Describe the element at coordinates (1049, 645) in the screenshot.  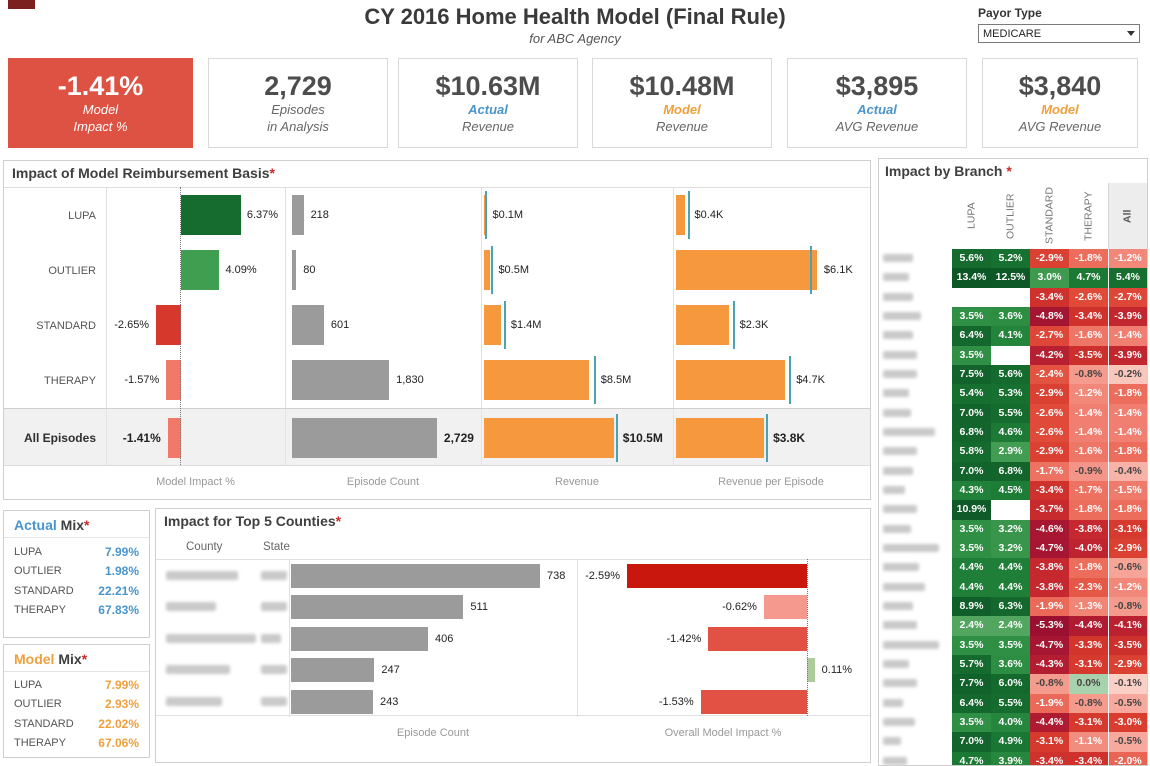
I see `heatmap-cell: -4.7%` at that location.